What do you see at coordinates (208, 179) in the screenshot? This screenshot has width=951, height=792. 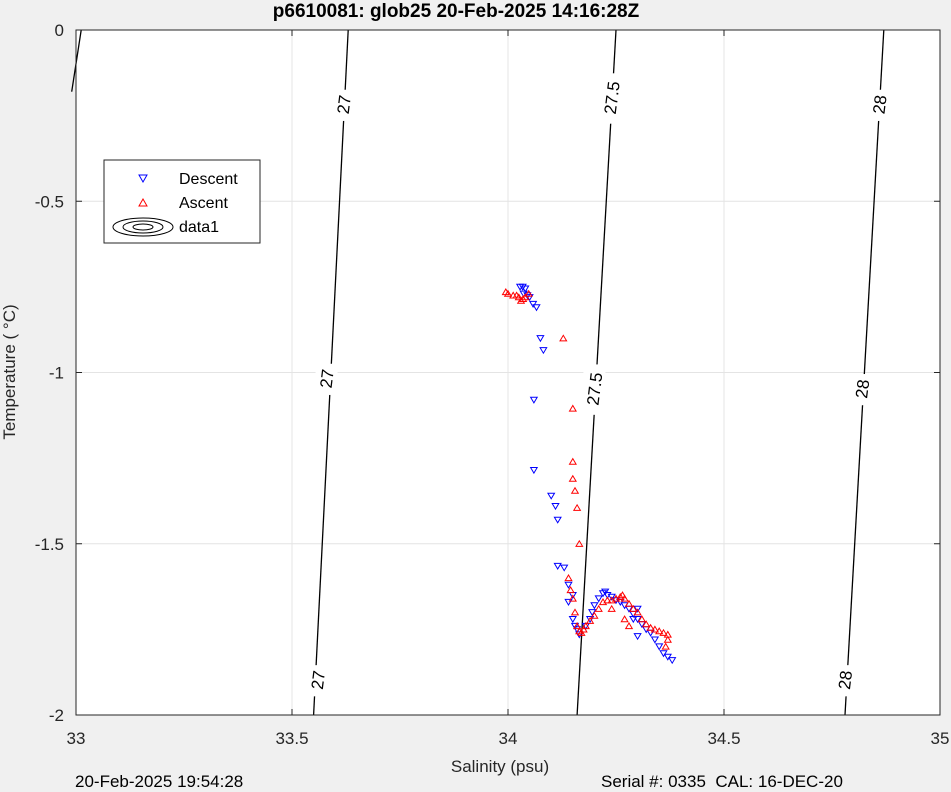 I see `legend-label-descent: Descent` at bounding box center [208, 179].